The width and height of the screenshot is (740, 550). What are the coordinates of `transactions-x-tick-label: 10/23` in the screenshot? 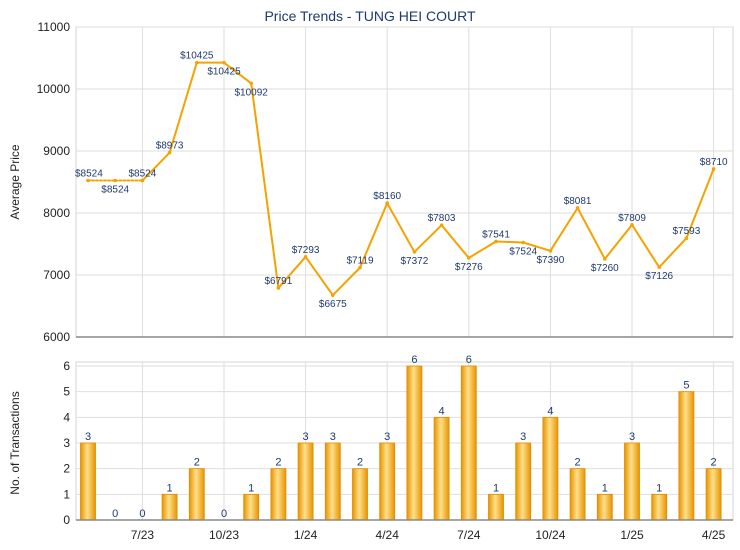 It's located at (224, 535).